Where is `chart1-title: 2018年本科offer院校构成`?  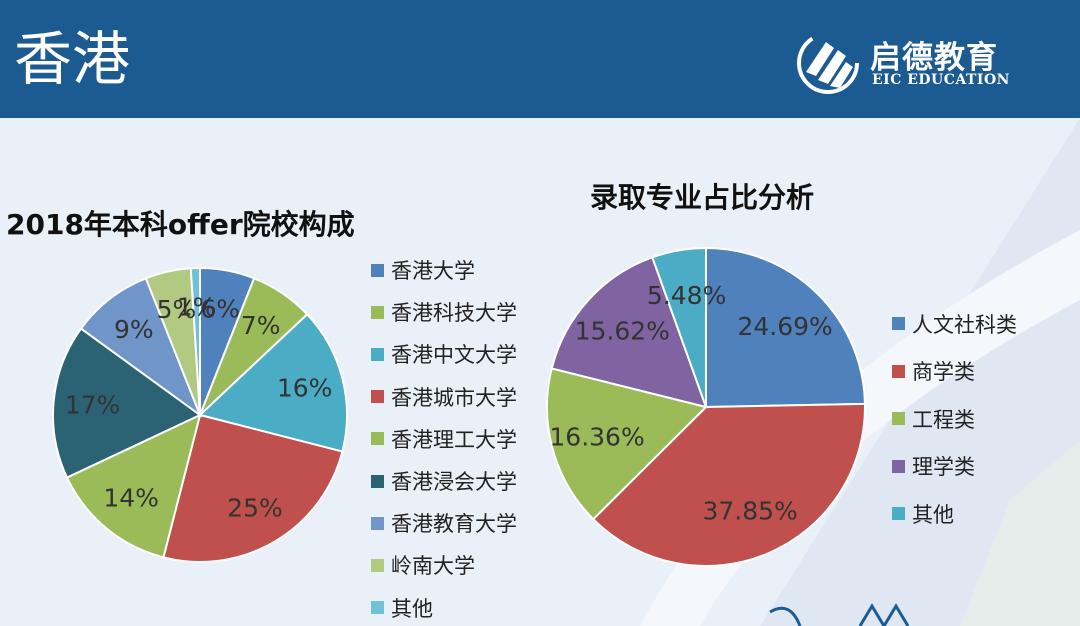
chart1-title: 2018年本科offer院校构成 is located at coordinates (180, 224).